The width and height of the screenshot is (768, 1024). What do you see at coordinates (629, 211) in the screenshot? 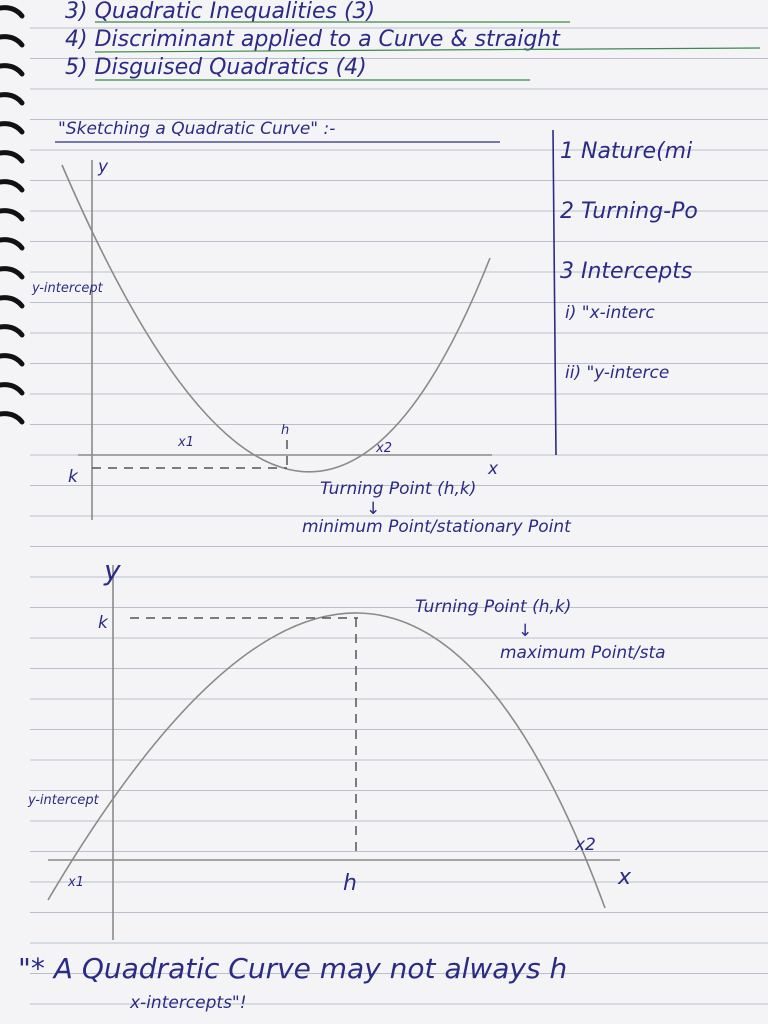
I see `checklist-item: 2 Turning-Po` at bounding box center [629, 211].